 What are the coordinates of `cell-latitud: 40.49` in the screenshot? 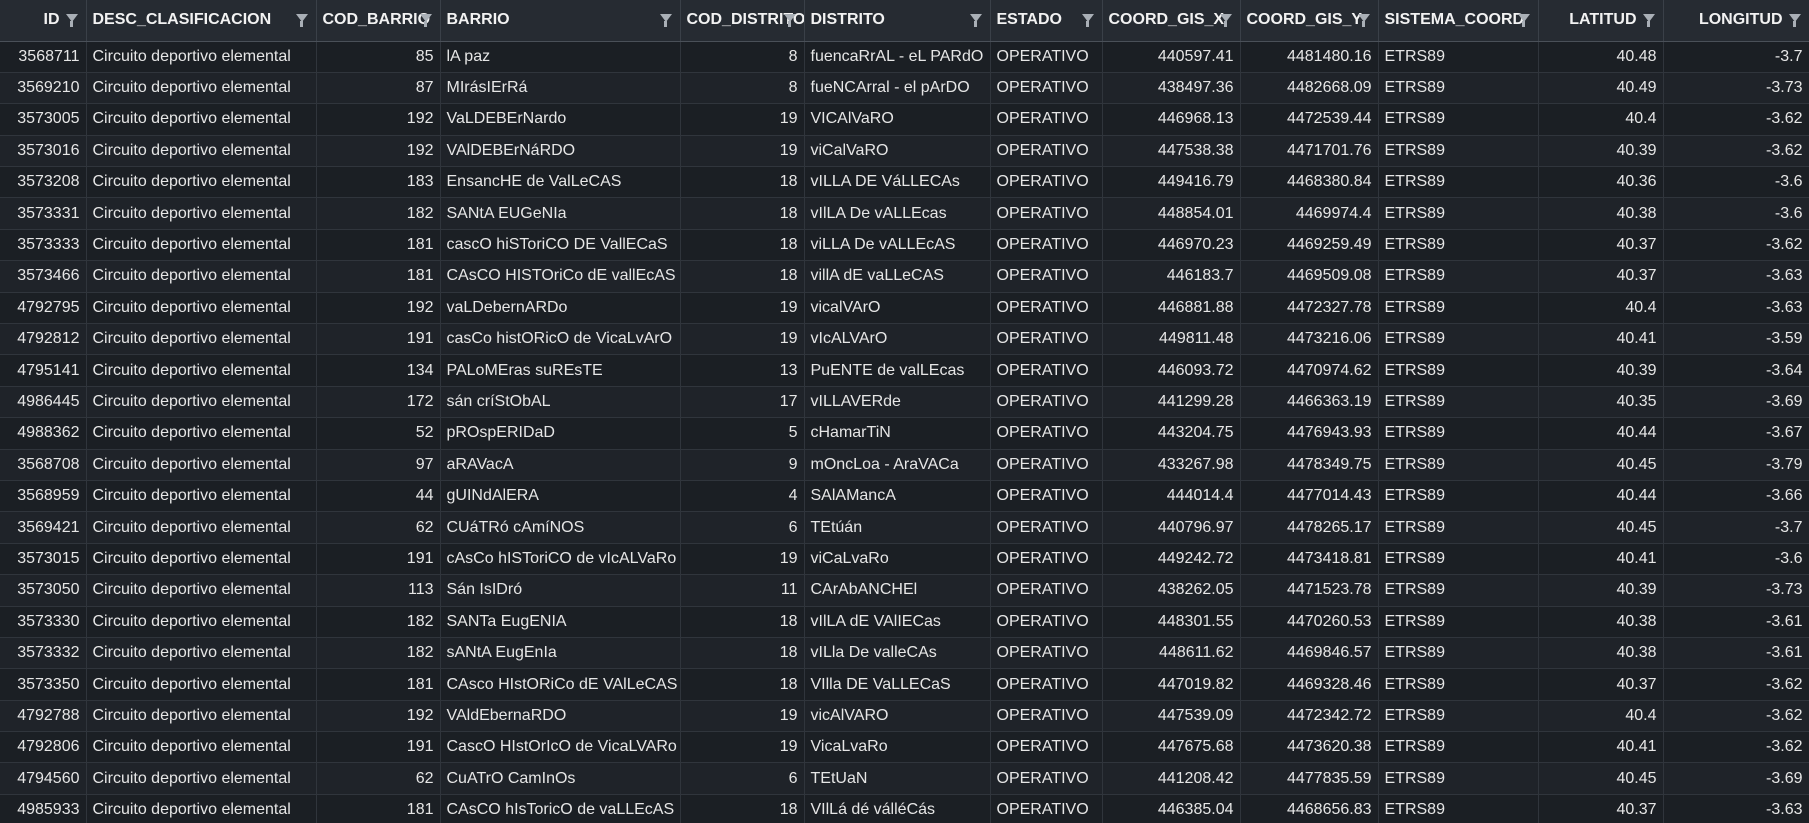 It's located at (1601, 88).